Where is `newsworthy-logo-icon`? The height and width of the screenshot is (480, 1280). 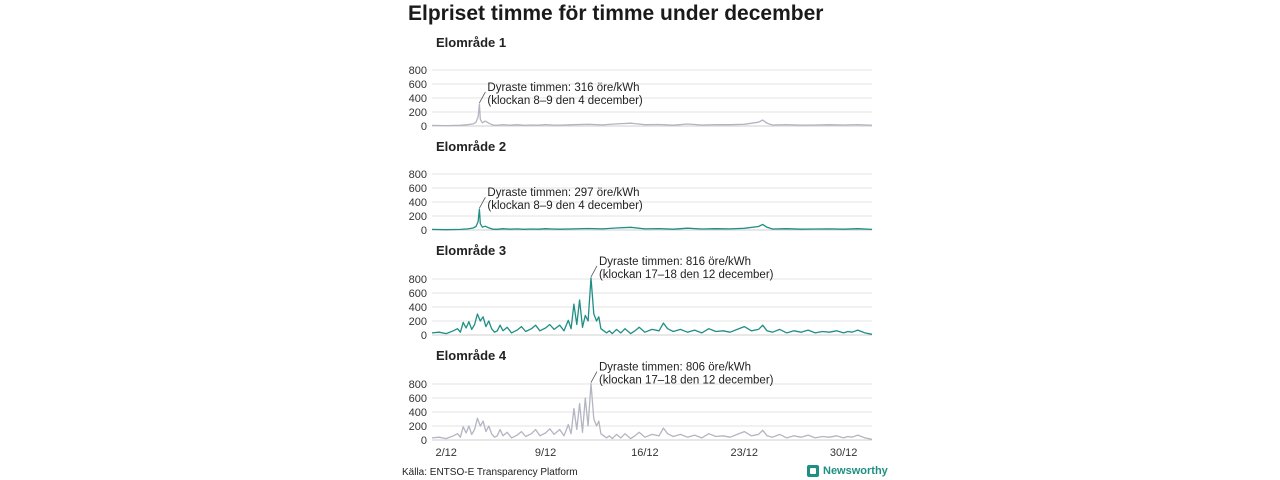
newsworthy-logo-icon is located at coordinates (813, 471).